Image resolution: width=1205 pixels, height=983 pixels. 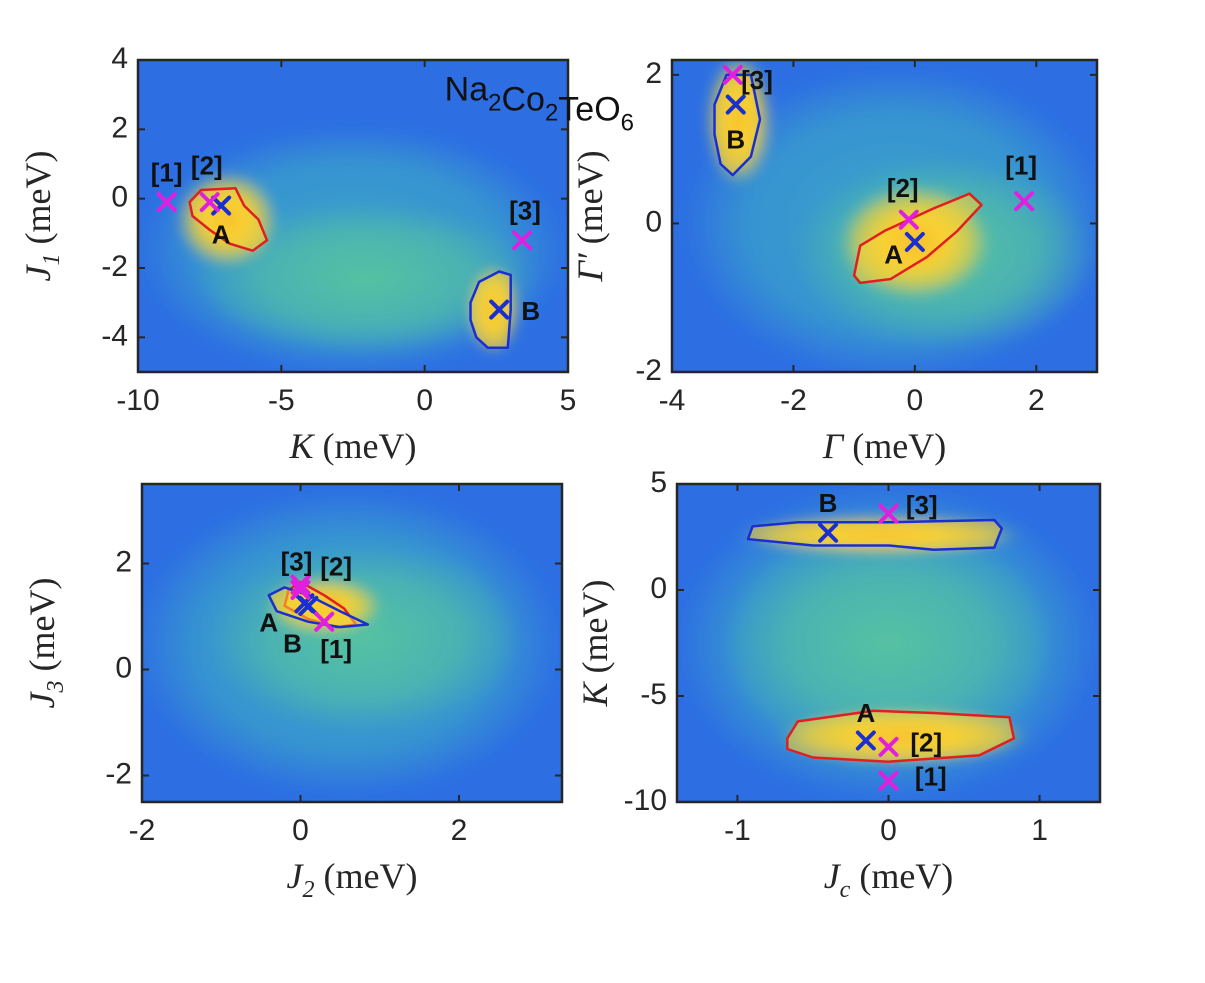 I want to click on x-tick-label: -1, so click(x=737, y=830).